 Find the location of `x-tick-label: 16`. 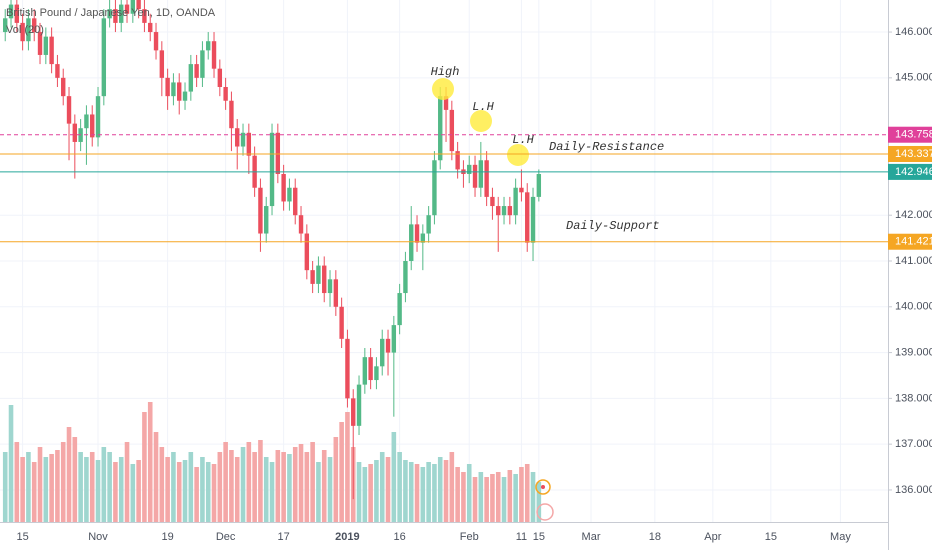

x-tick-label: 16 is located at coordinates (400, 537).